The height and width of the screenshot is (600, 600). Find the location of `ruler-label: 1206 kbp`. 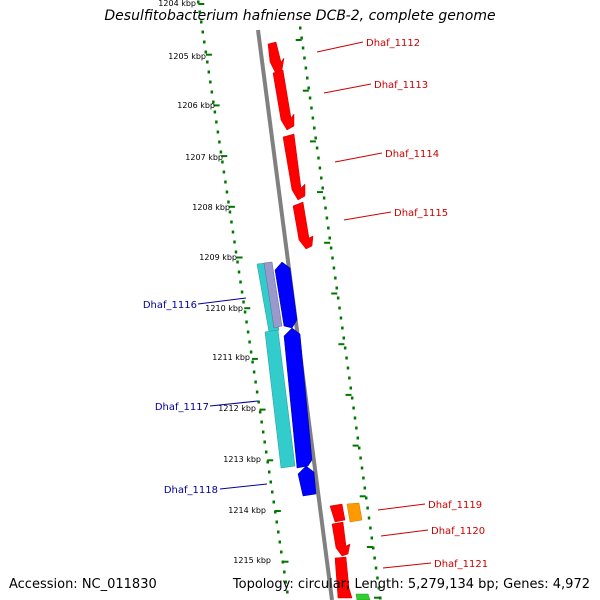

ruler-label: 1206 kbp is located at coordinates (196, 105).